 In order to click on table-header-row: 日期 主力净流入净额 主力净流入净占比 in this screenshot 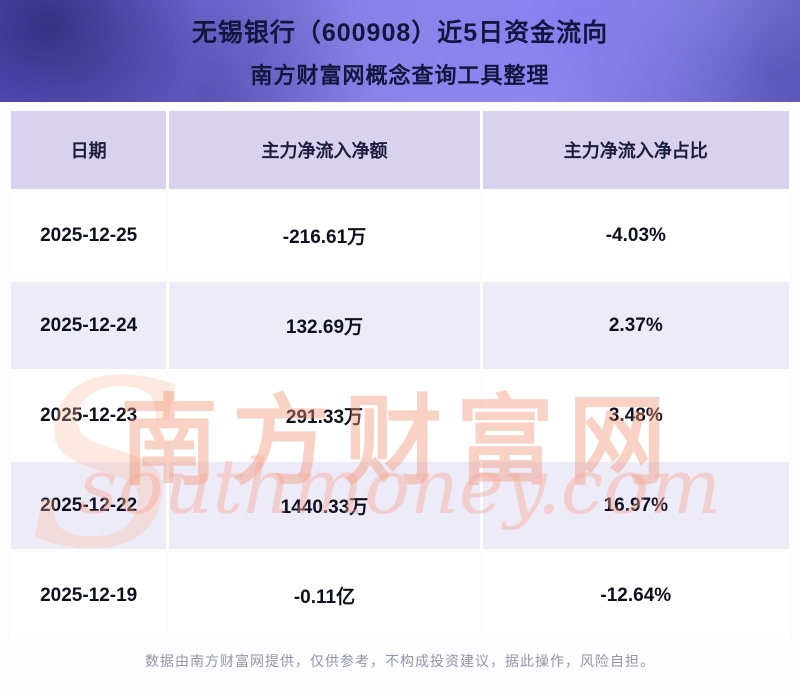, I will do `click(400, 150)`.